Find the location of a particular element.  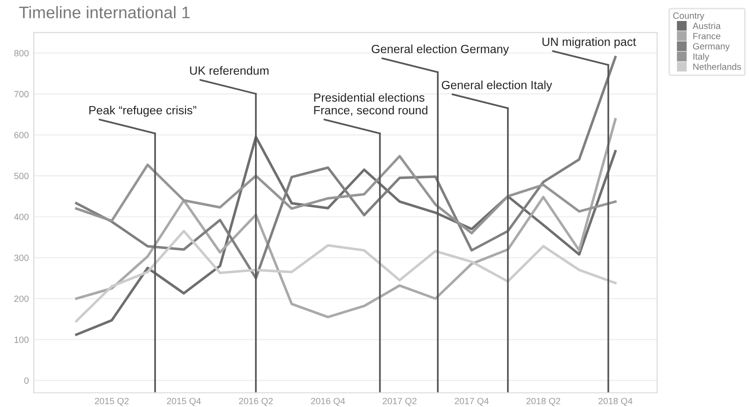

y-tick-label: 500 is located at coordinates (21, 176).